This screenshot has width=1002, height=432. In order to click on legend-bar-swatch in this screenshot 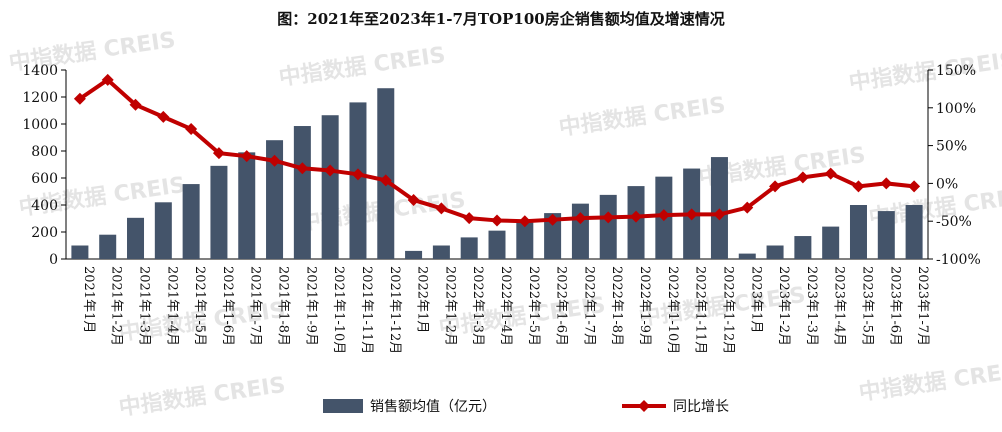, I will do `click(343, 406)`.